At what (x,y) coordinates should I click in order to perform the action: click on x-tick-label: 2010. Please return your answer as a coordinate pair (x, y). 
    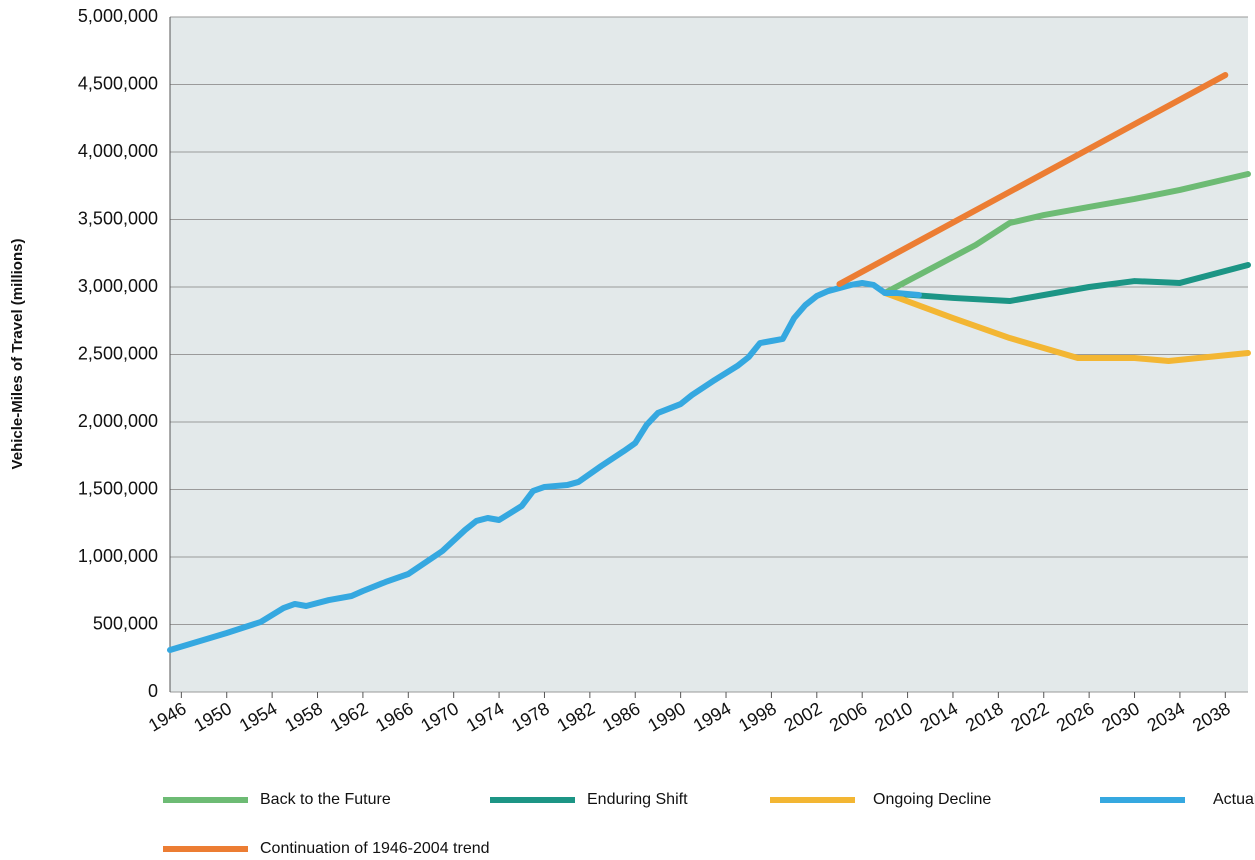
    Looking at the image, I should click on (893, 716).